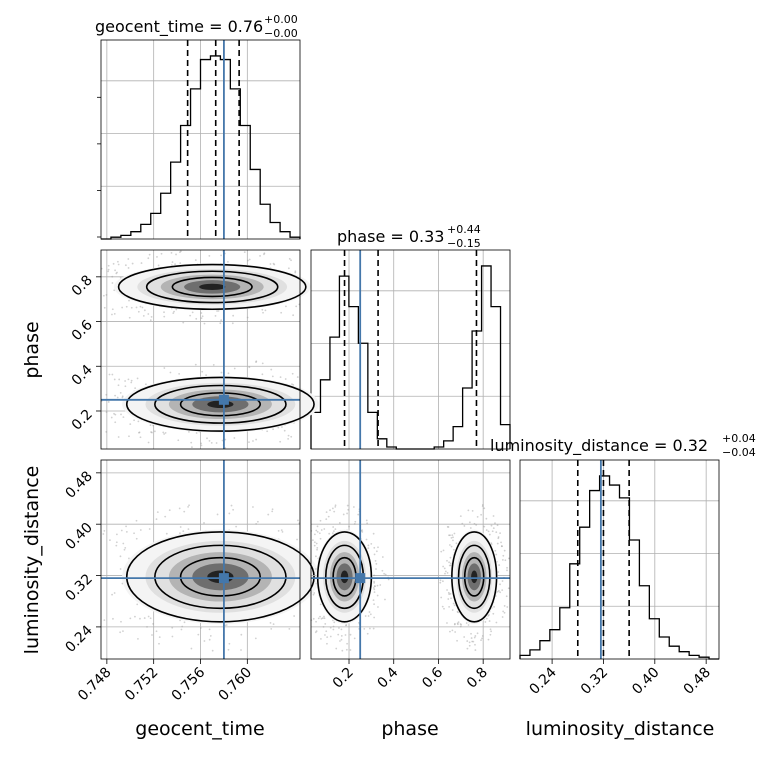 The image size is (760, 760). I want to click on hist-luminosity-distance, so click(619, 567).